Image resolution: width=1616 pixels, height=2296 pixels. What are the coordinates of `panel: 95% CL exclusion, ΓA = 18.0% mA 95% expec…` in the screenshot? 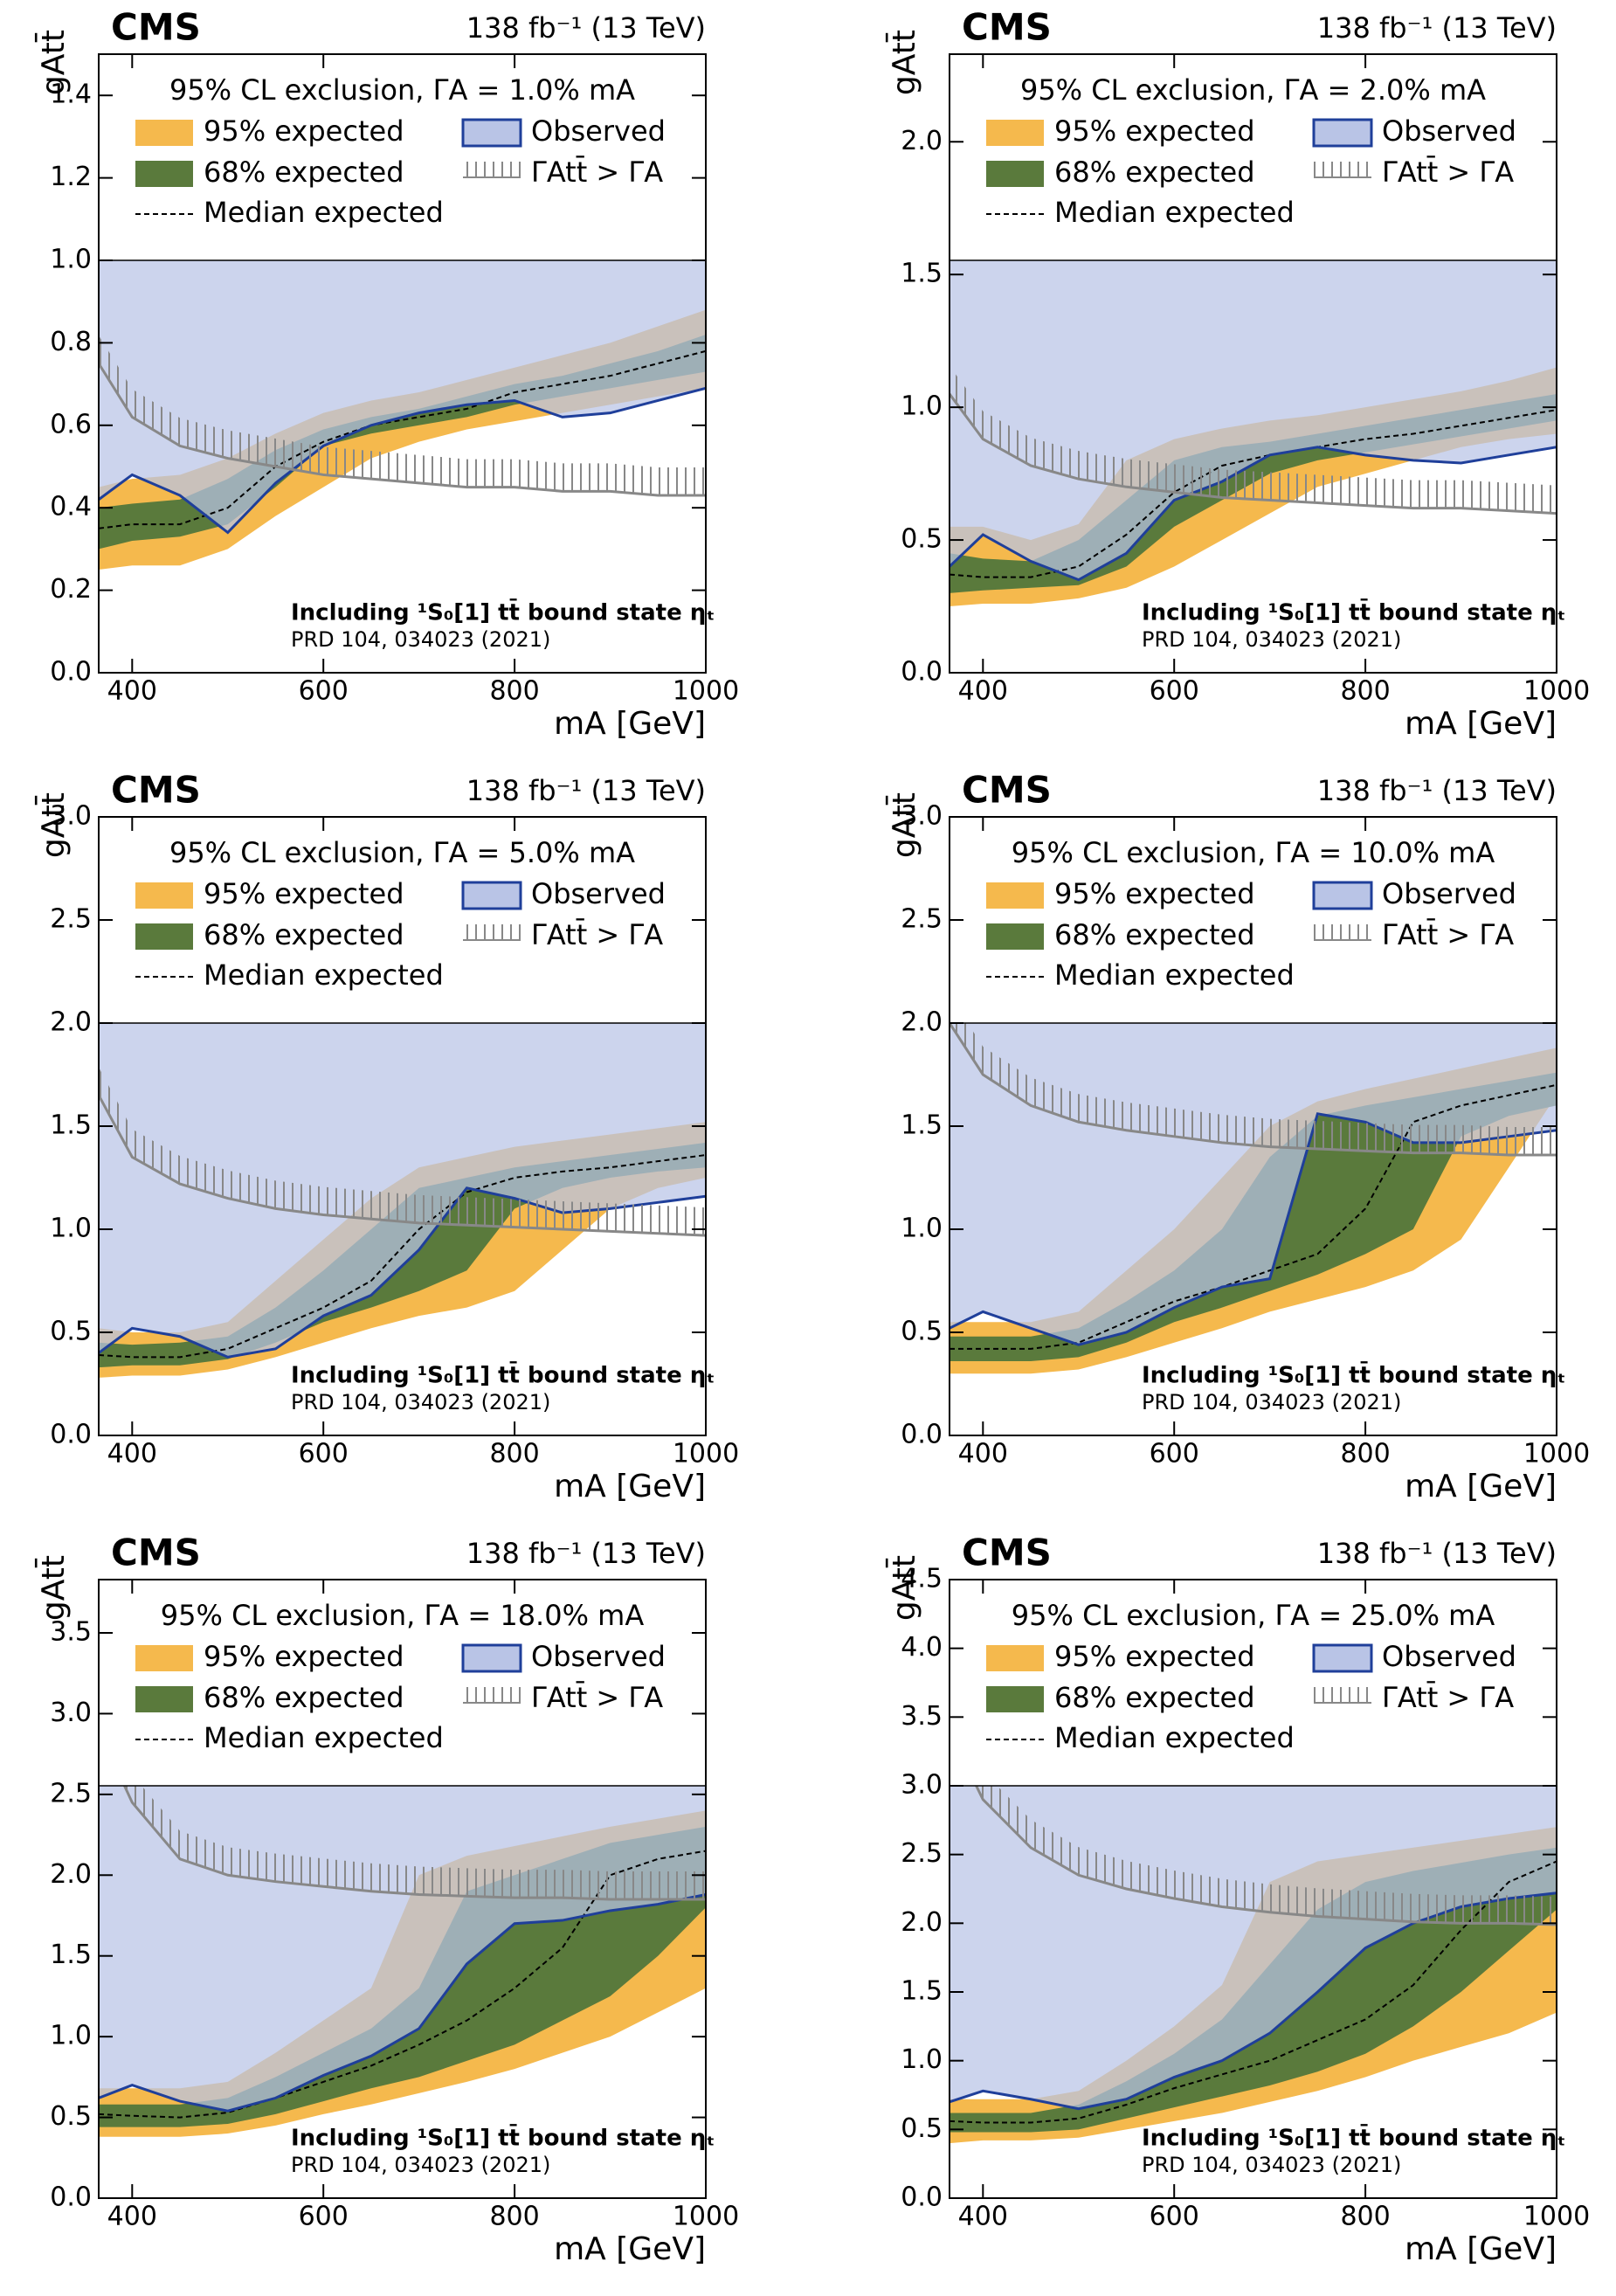 It's located at (386, 1900).